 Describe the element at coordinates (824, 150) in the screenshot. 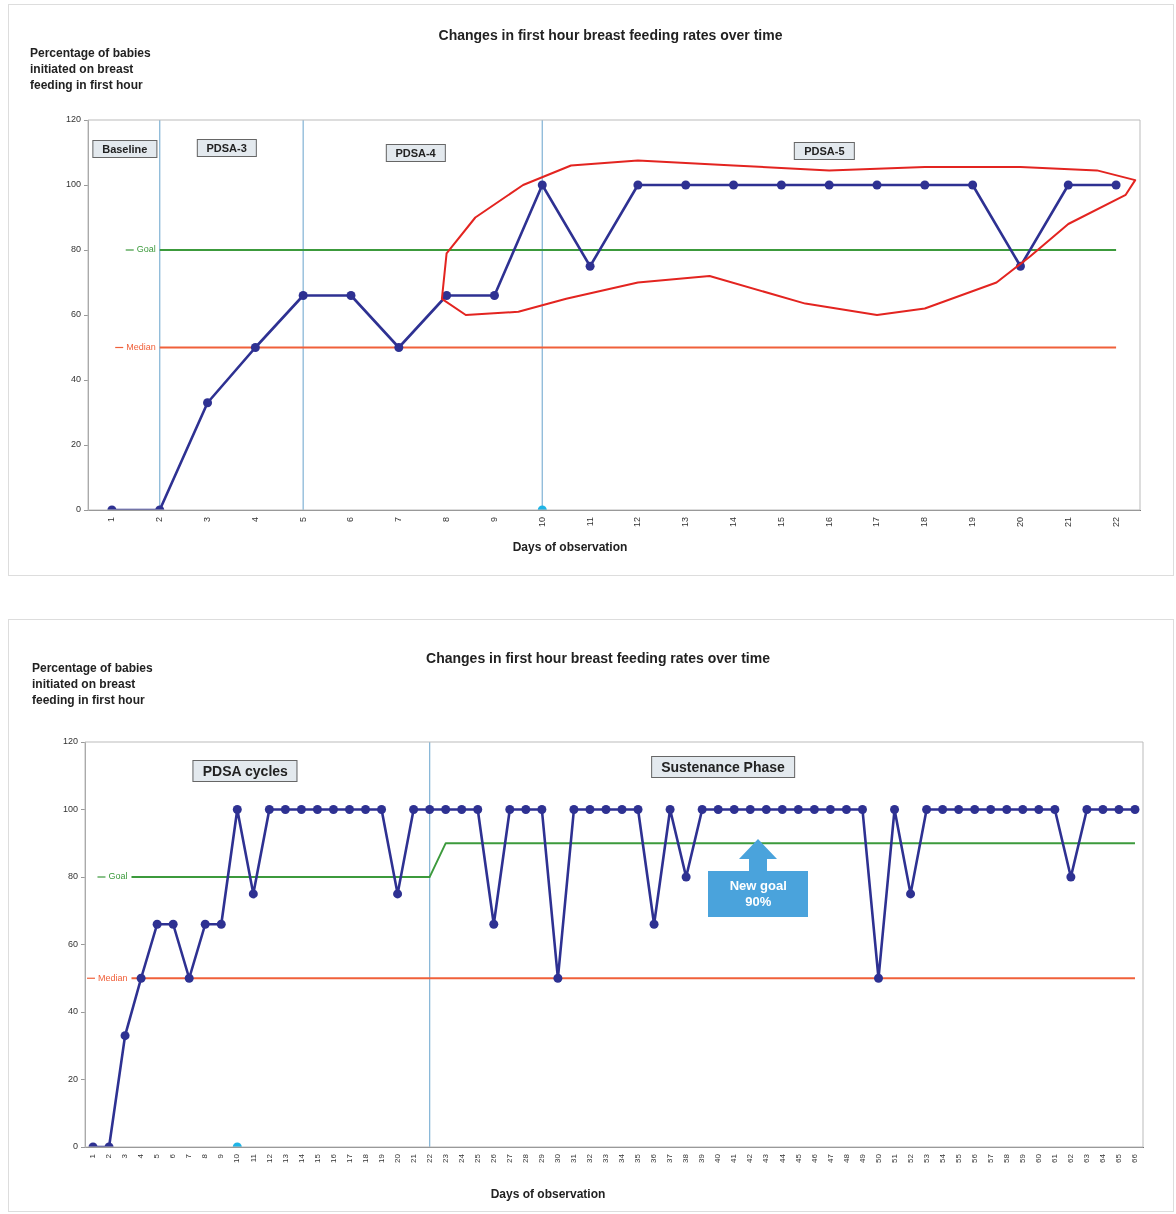

I see `annotation: PDSA-5` at that location.